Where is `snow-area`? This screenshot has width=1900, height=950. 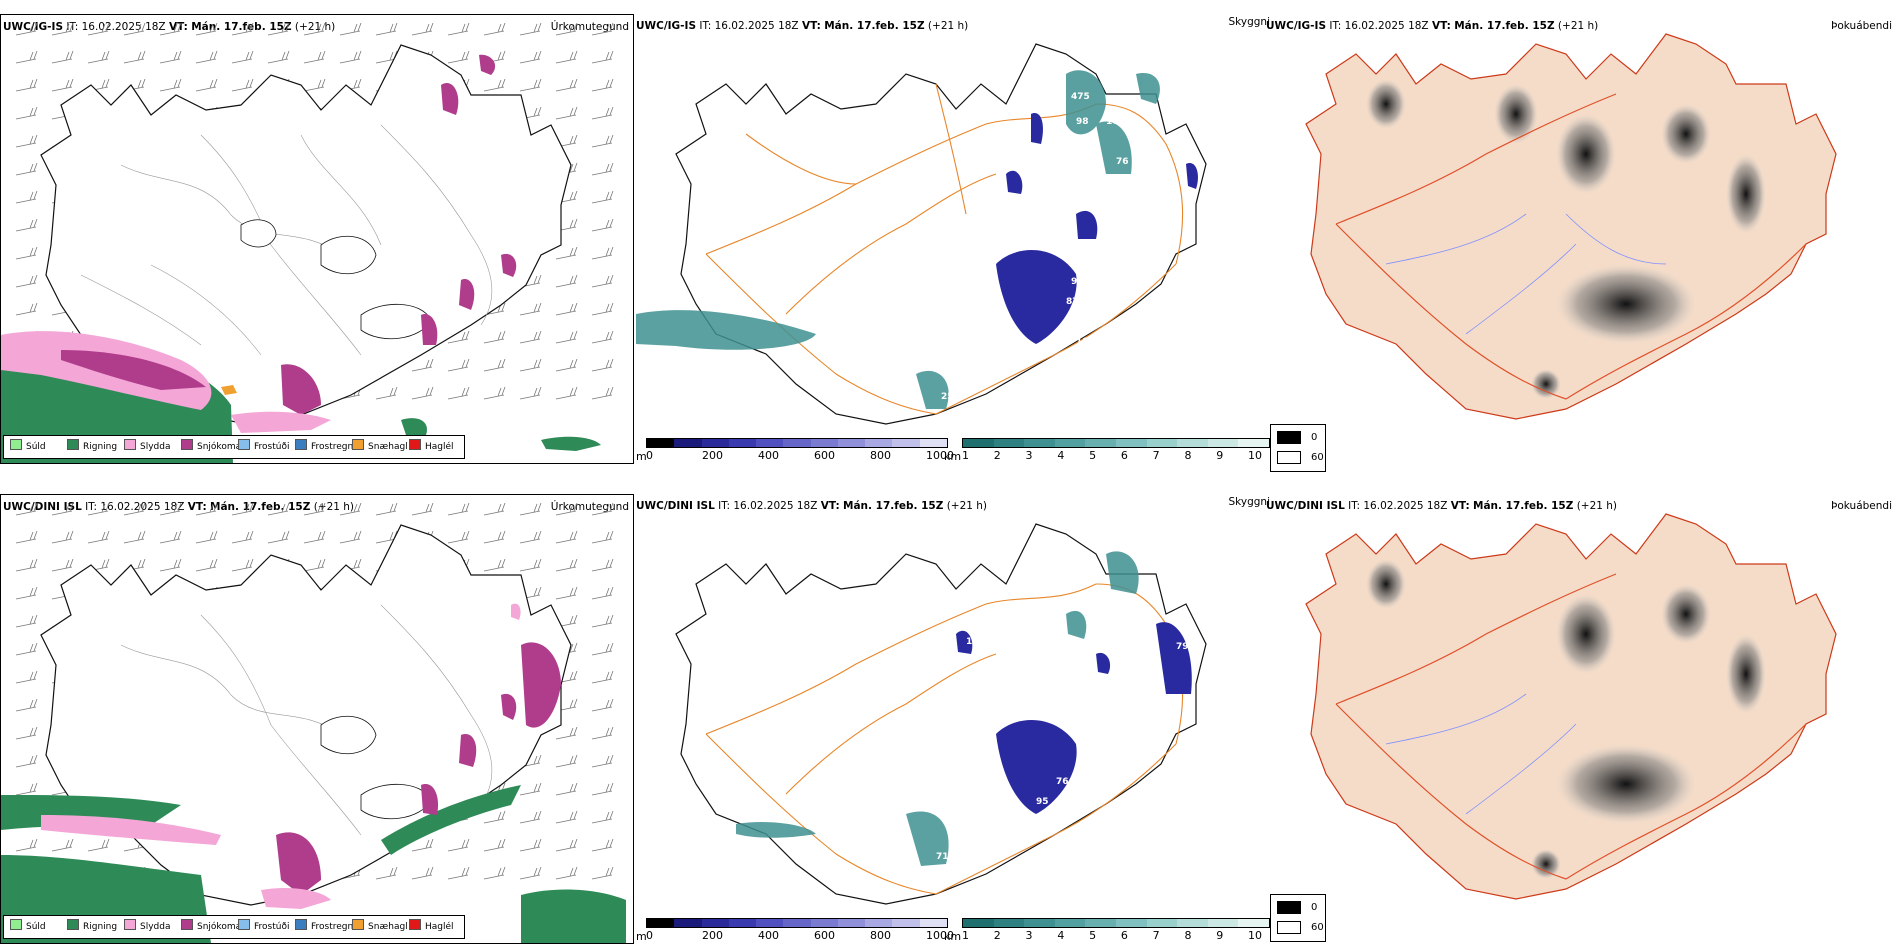
snow-area is located at coordinates (133, 370).